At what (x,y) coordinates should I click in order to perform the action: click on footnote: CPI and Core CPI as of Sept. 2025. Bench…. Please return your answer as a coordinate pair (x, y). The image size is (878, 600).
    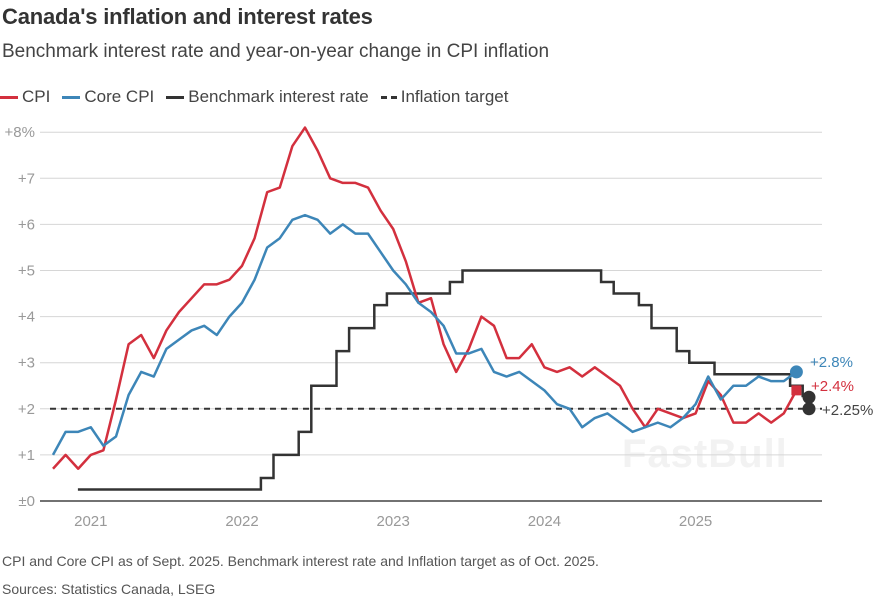
    Looking at the image, I should click on (300, 561).